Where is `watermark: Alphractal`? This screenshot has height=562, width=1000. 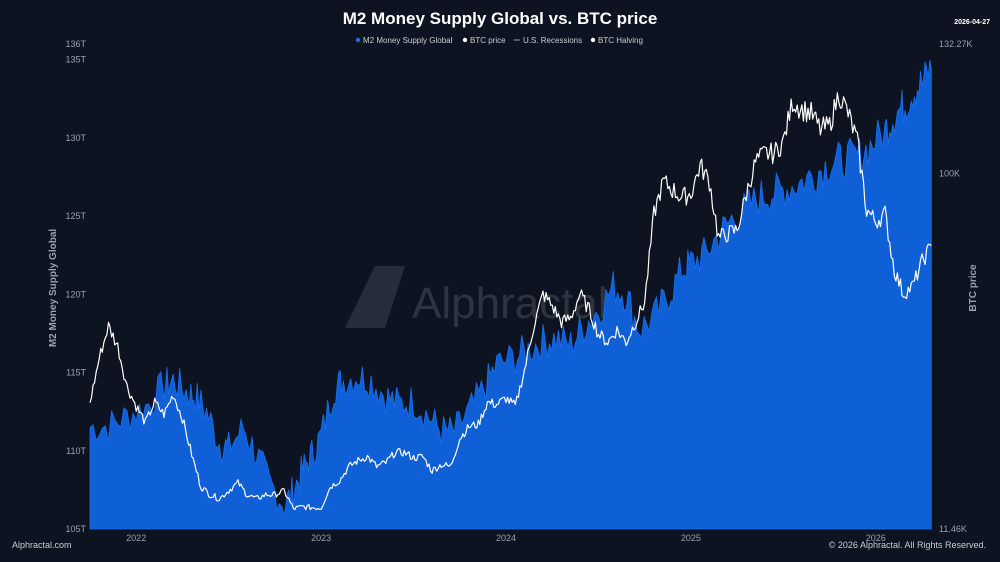
watermark: Alphractal is located at coordinates (476, 297).